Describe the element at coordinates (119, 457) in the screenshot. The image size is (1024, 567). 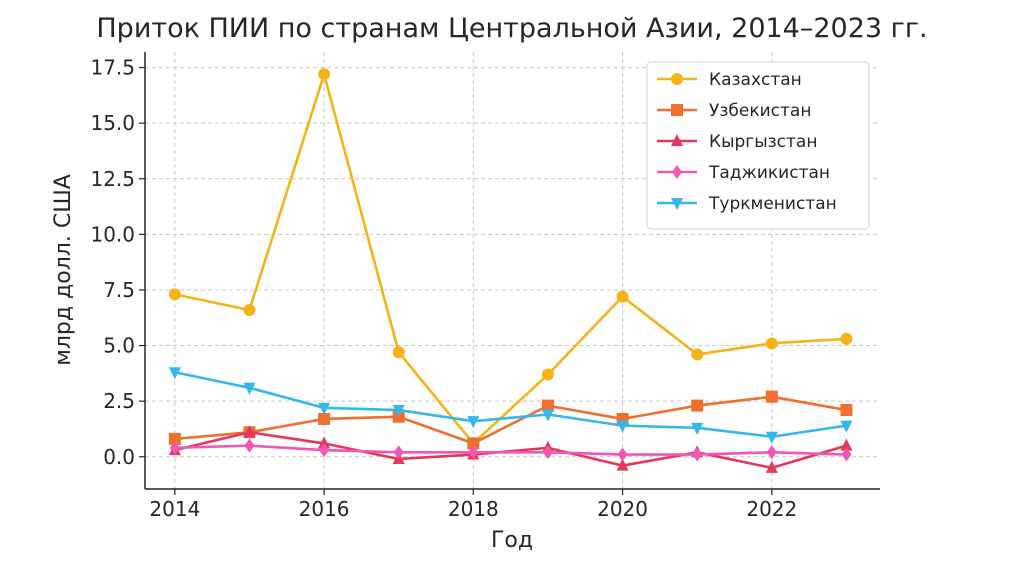
I see `y-tick-label: 0.0` at that location.